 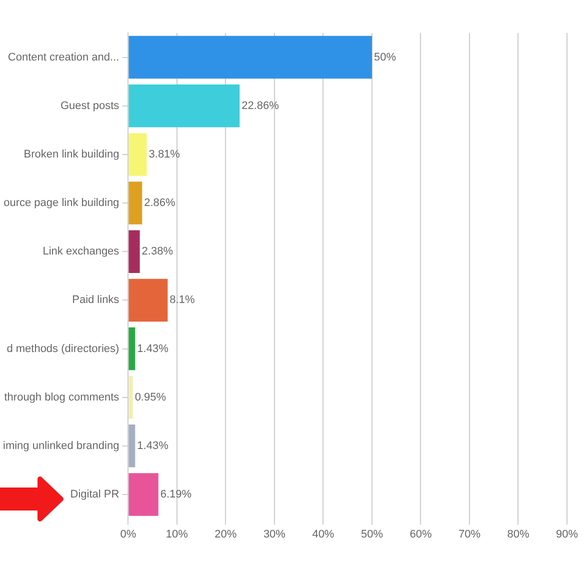 I want to click on x-tick-label: 90%, so click(x=567, y=534).